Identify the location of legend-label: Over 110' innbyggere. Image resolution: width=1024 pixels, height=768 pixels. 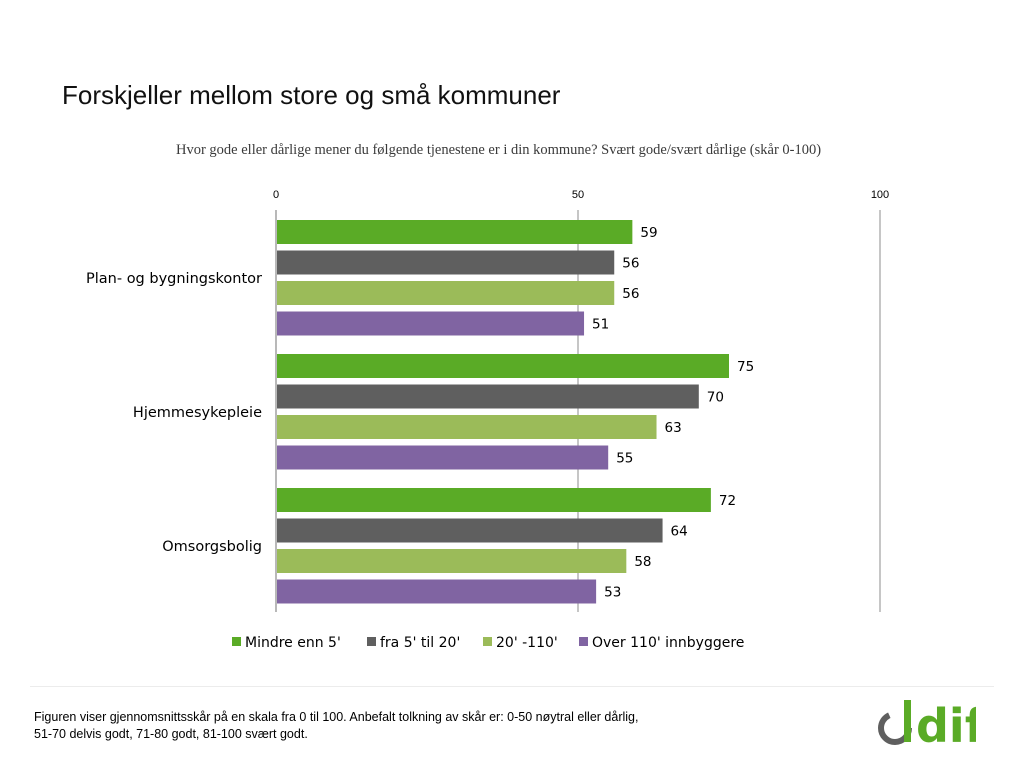
(668, 643).